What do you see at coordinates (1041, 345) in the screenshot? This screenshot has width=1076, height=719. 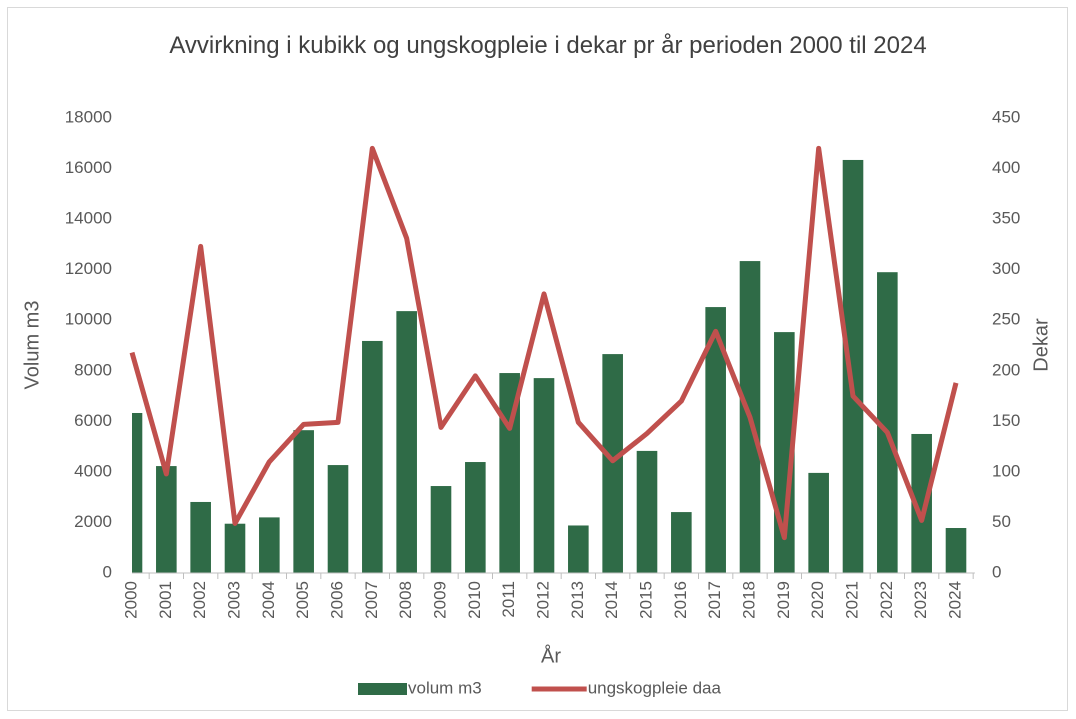 I see `y2-axis-label: Dekar` at bounding box center [1041, 345].